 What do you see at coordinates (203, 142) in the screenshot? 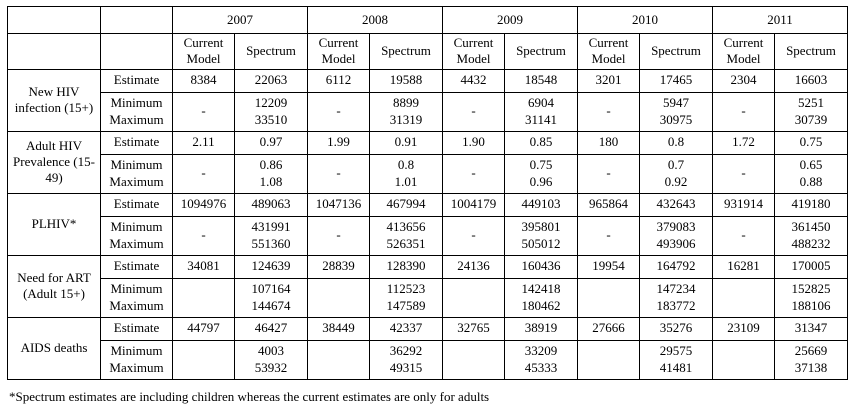
I see `data-cell: 2.11` at bounding box center [203, 142].